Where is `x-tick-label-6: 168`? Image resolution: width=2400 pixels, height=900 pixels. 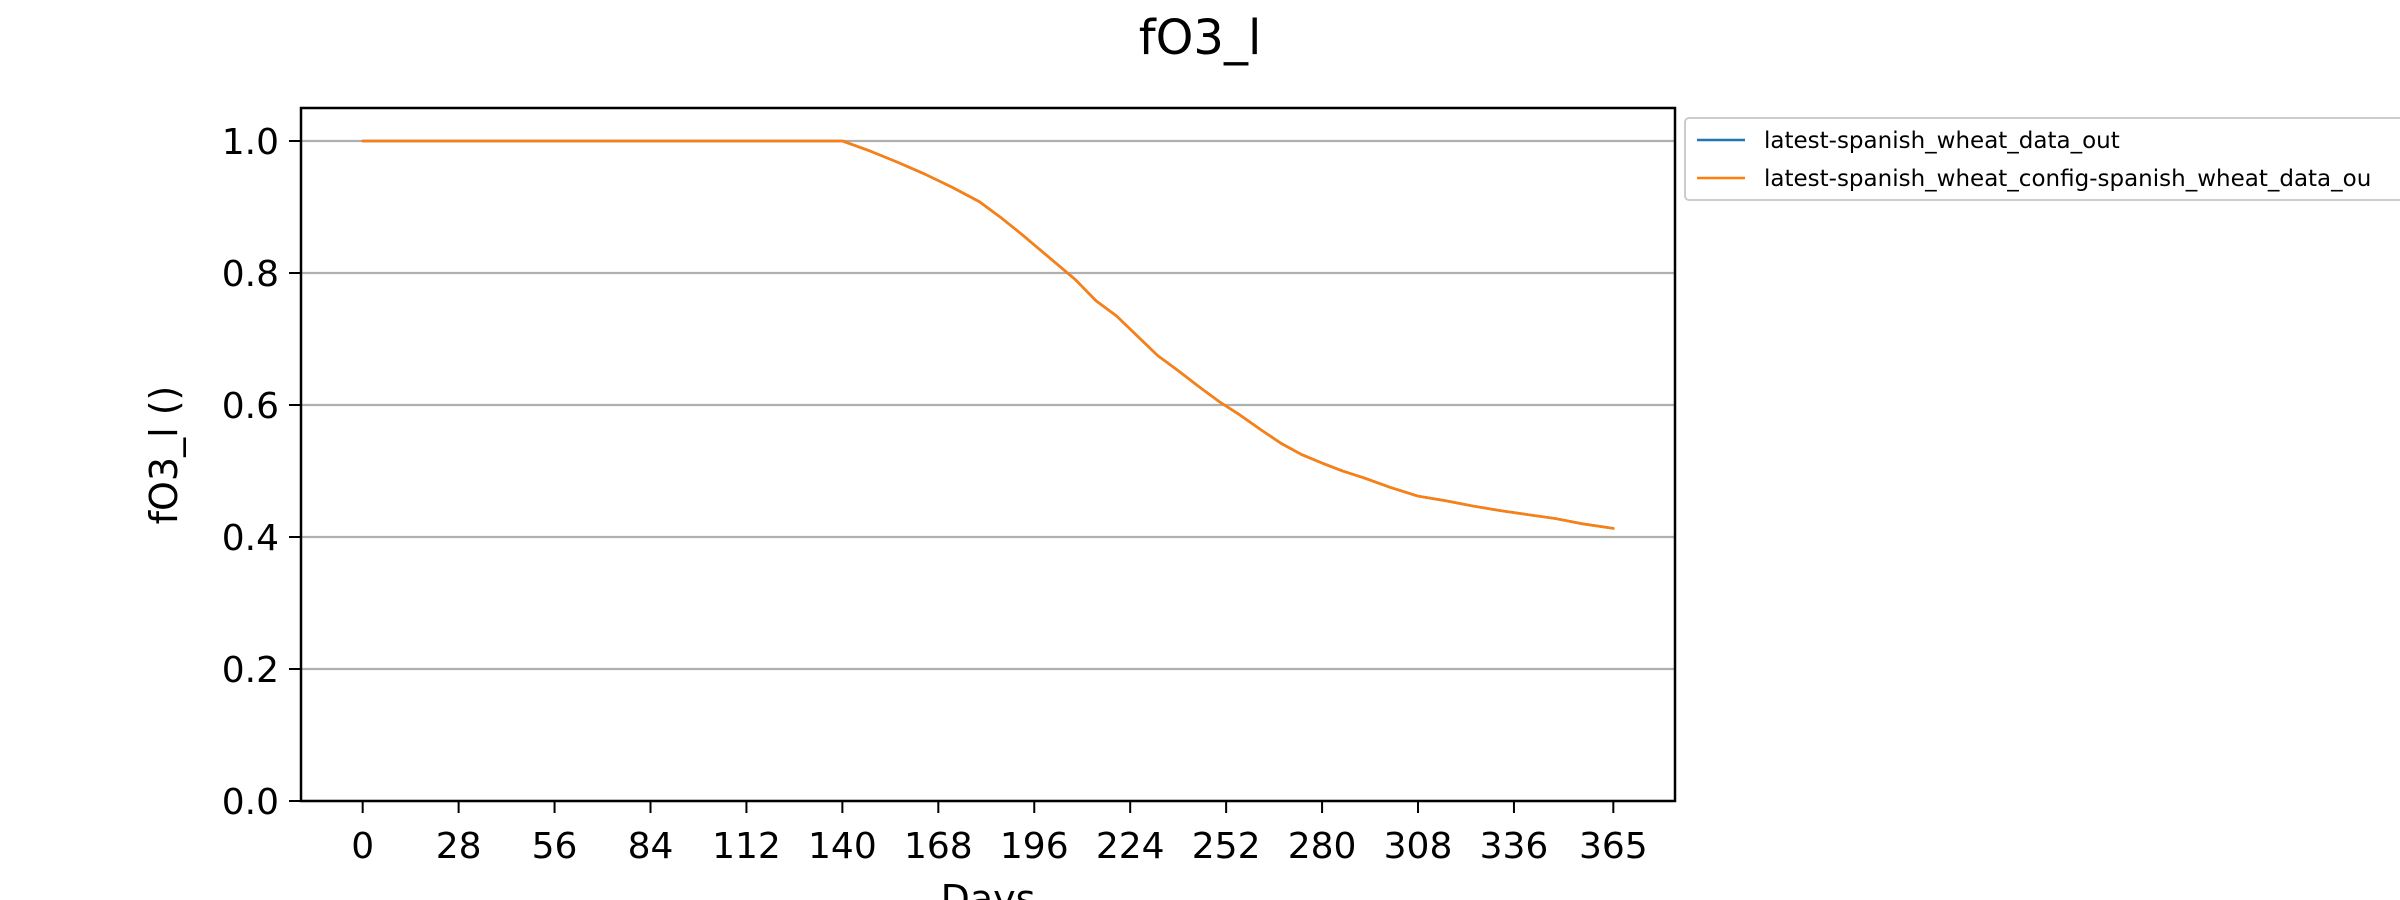
x-tick-label-6: 168 is located at coordinates (938, 846).